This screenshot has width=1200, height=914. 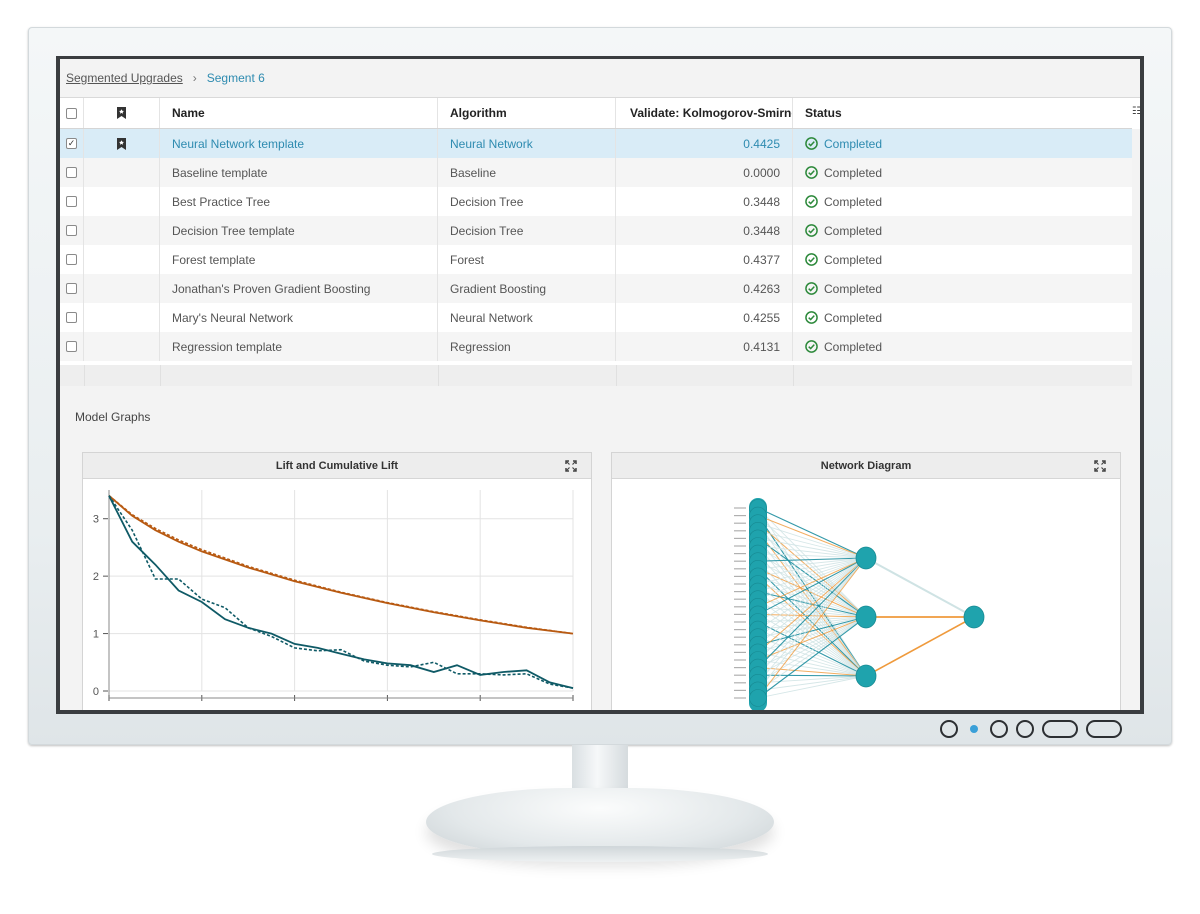 What do you see at coordinates (1136, 111) in the screenshot?
I see `column-options-icon: ☷` at bounding box center [1136, 111].